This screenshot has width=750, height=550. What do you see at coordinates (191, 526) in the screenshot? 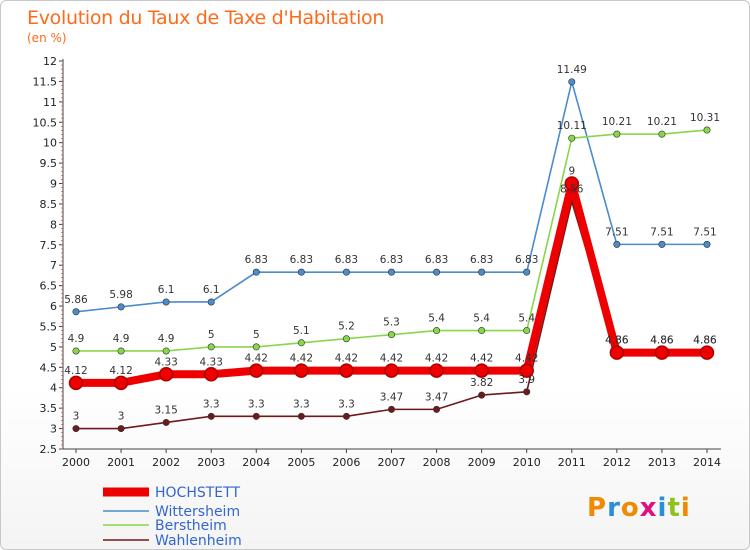
I see `legend-label: Berstheim` at bounding box center [191, 526].